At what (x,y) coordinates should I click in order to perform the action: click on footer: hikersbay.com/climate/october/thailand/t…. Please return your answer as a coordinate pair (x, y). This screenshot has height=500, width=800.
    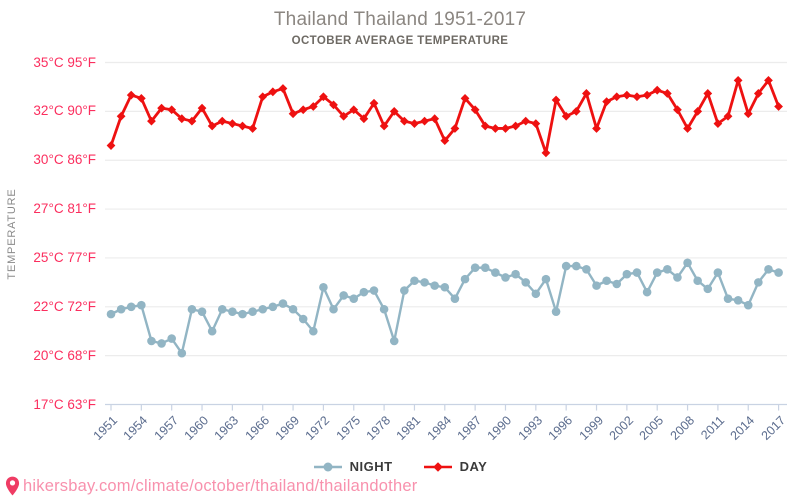
    Looking at the image, I should click on (211, 486).